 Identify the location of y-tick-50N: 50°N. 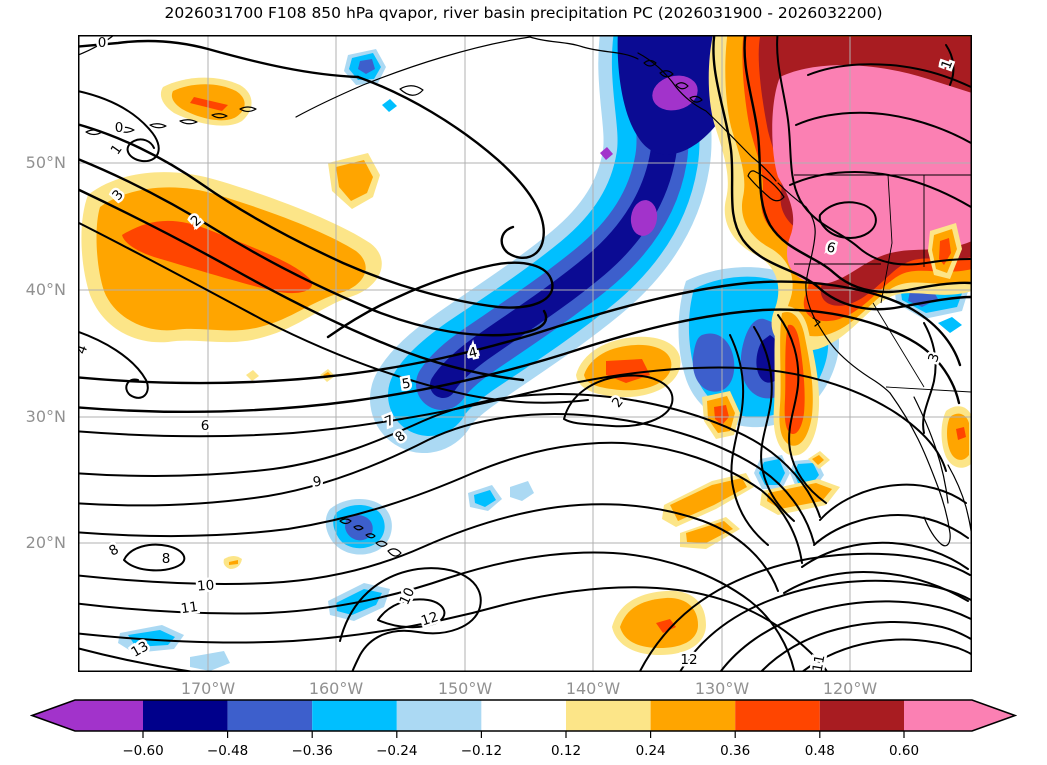
(45, 162).